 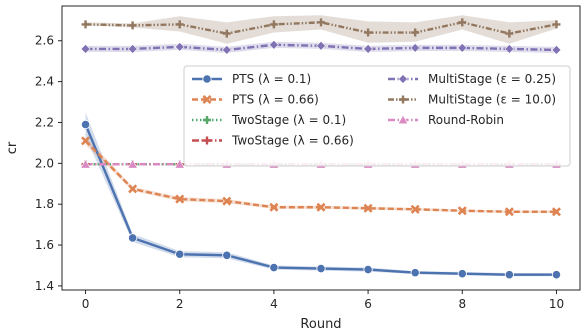 I want to click on y-tick-label: 2.6, so click(x=44, y=41).